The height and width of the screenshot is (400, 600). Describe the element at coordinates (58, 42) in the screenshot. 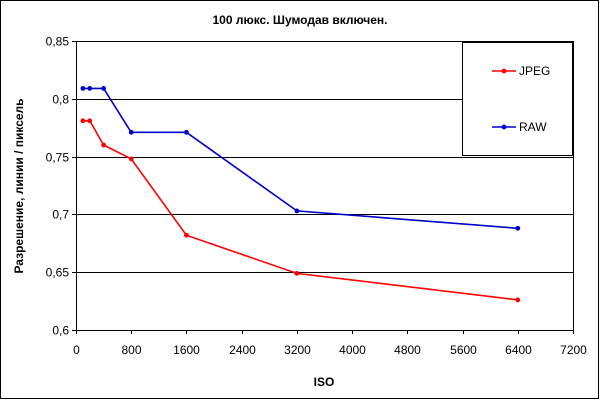

I see `y-tick-label: 0,85` at that location.